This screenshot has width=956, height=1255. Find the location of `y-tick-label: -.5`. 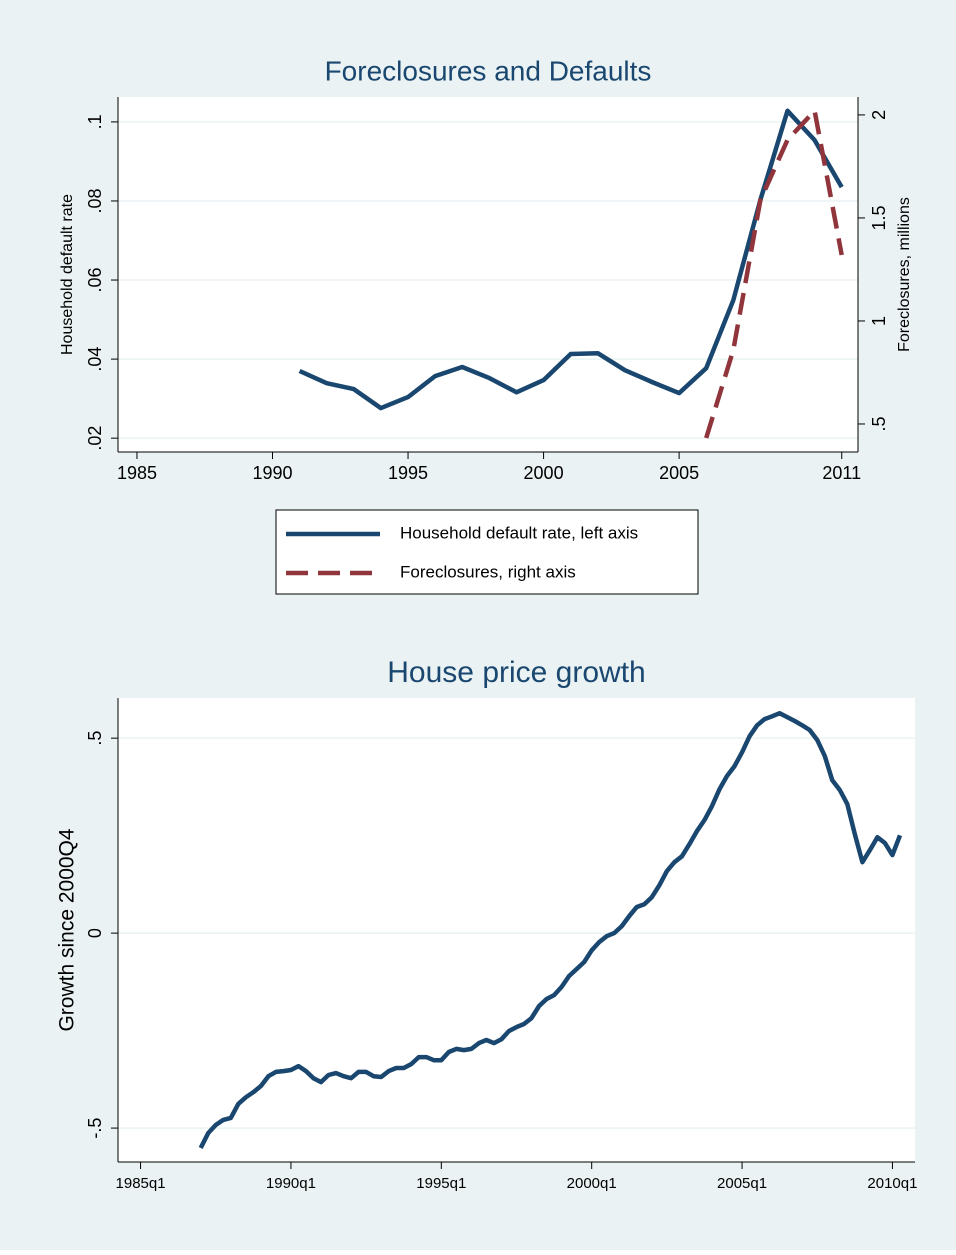

y-tick-label: -.5 is located at coordinates (95, 1128).